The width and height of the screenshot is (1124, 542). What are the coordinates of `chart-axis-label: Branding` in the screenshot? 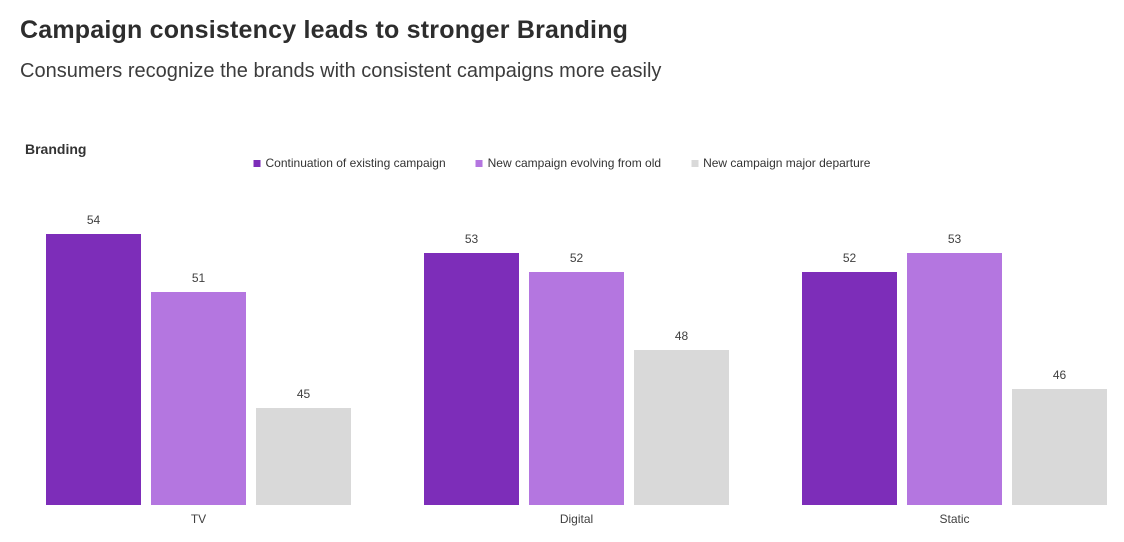 It's located at (56, 149).